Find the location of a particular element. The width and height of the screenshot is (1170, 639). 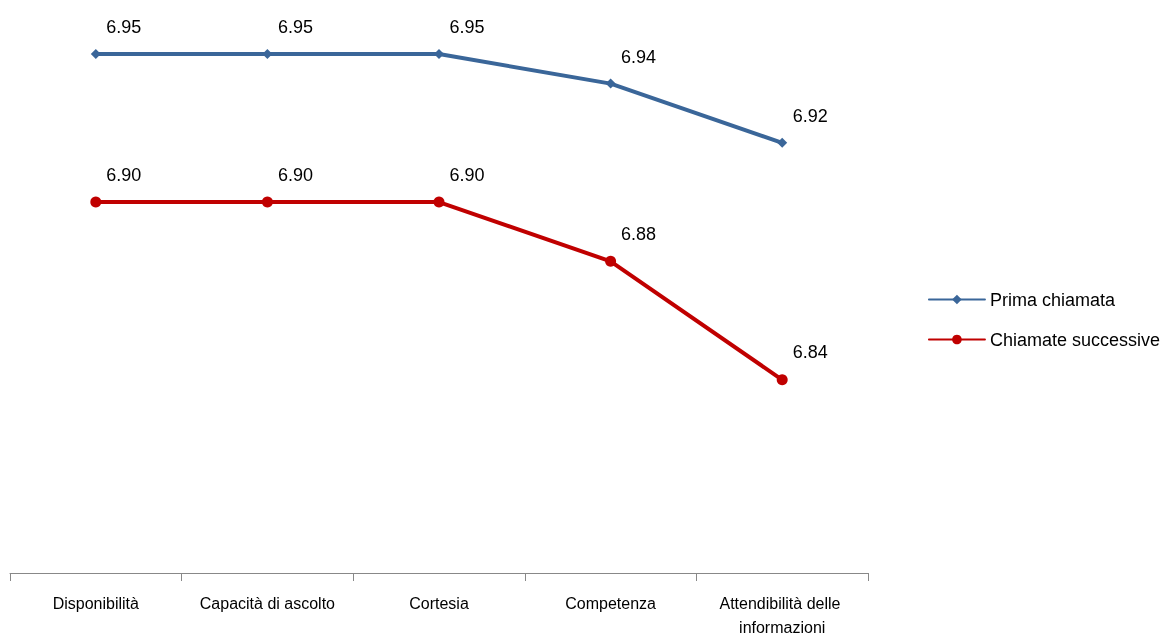

data-label: 6.94 is located at coordinates (639, 56).